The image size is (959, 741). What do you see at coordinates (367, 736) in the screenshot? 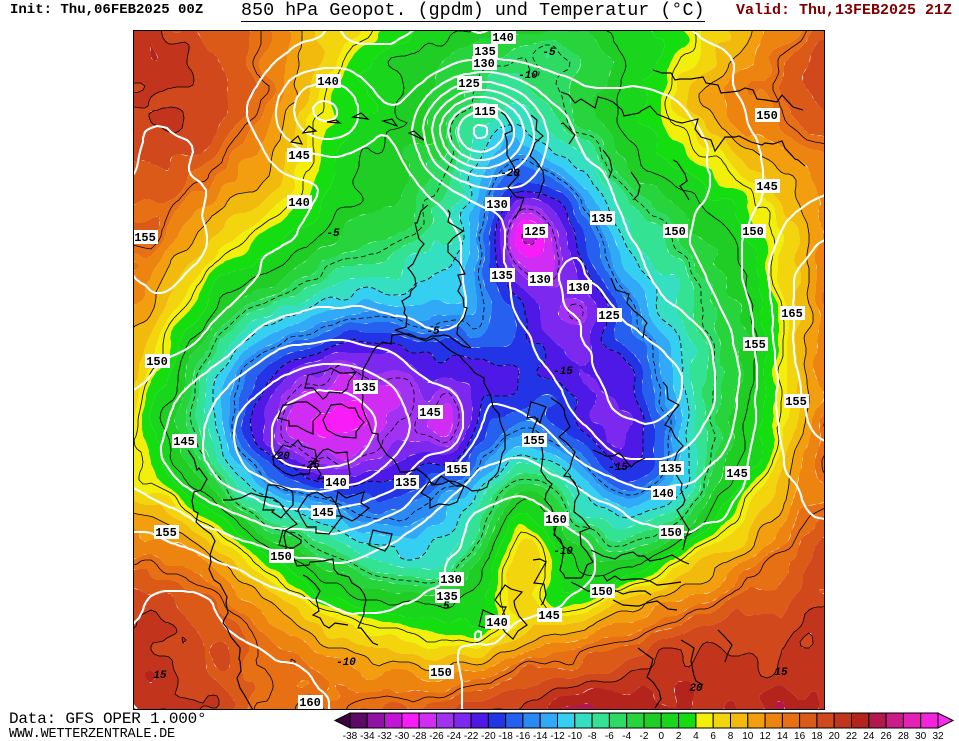
I see `svg-text: -34` at bounding box center [367, 736].